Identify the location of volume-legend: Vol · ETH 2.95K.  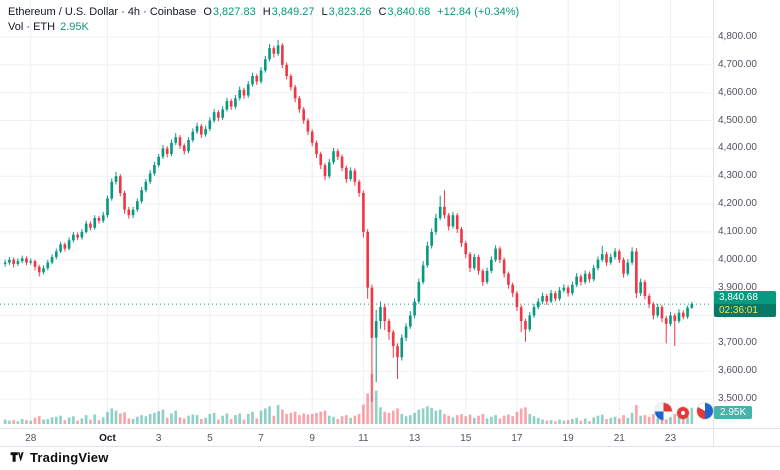
(48, 27).